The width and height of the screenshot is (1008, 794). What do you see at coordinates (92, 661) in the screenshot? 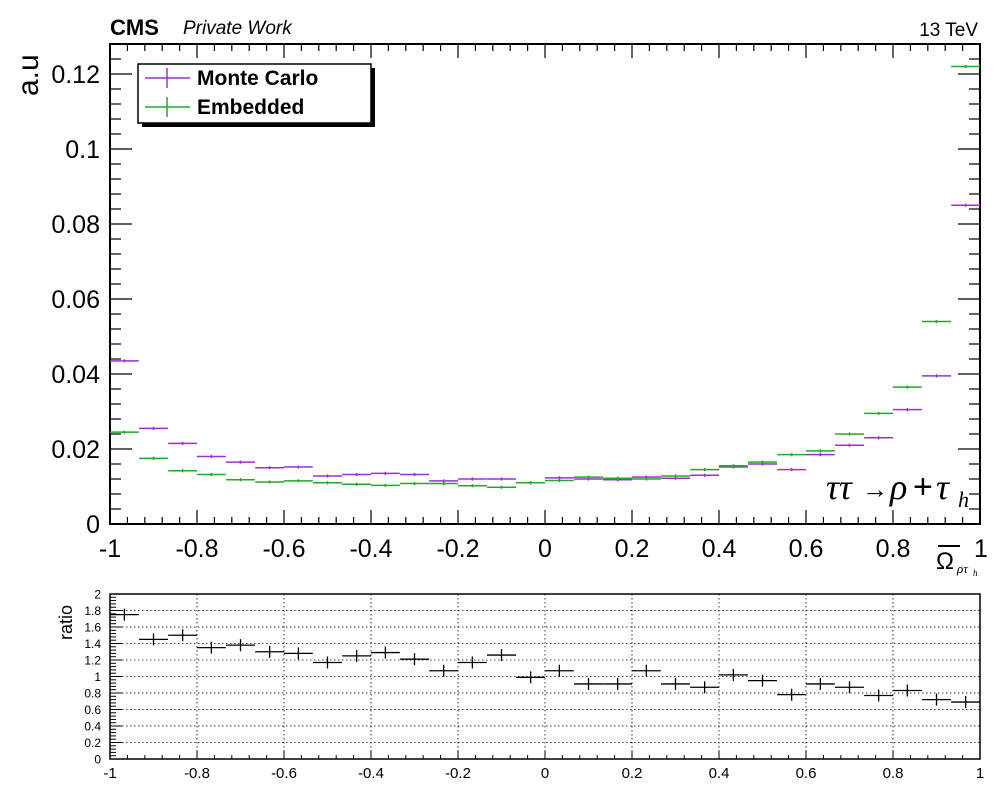
I see `ratio-y-tick-label: 1.2` at bounding box center [92, 661].